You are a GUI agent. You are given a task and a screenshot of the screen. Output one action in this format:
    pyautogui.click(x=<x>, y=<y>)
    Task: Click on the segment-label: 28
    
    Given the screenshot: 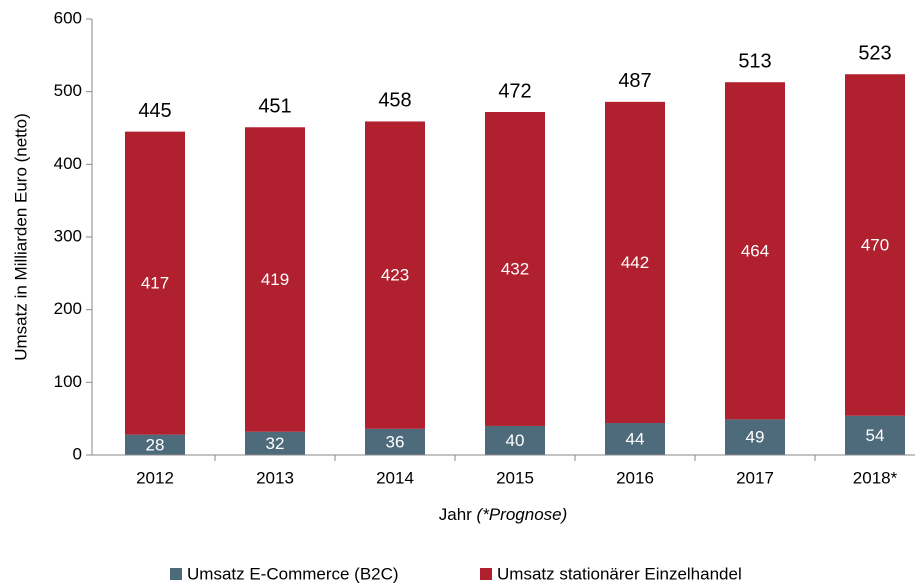 What is the action you would take?
    pyautogui.click(x=155, y=444)
    